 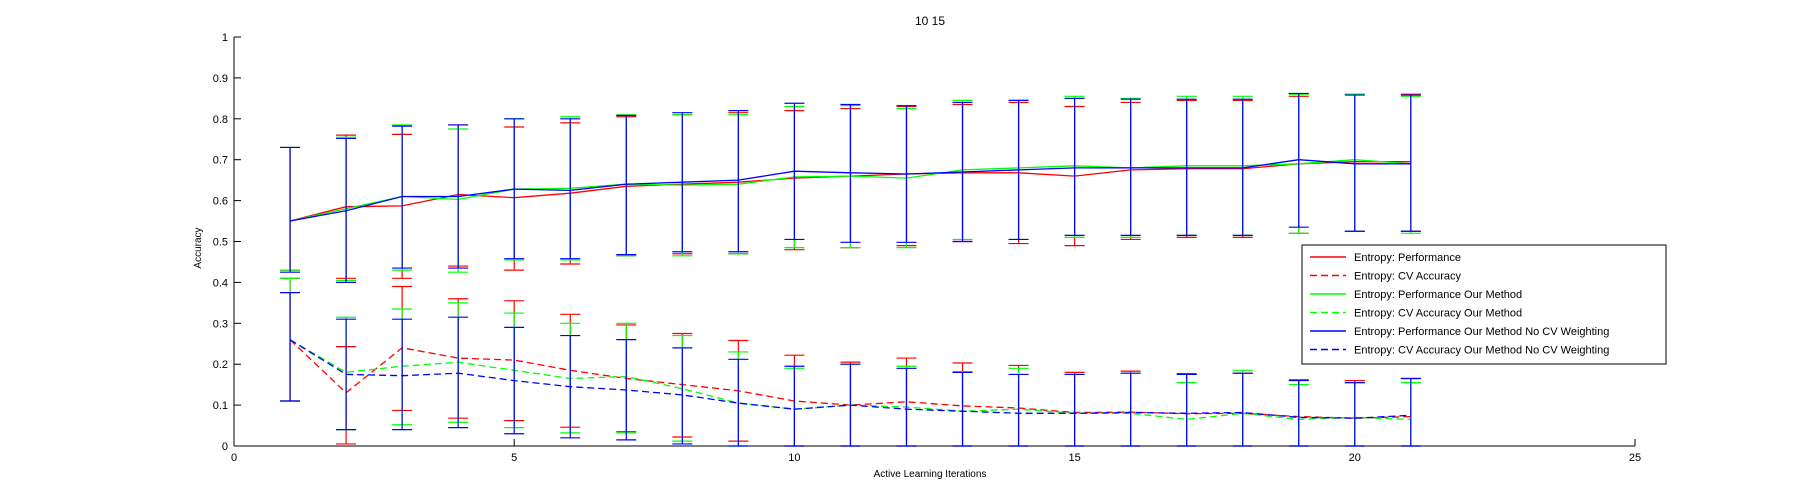 What do you see at coordinates (220, 406) in the screenshot?
I see `y-tick-label: 0.1` at bounding box center [220, 406].